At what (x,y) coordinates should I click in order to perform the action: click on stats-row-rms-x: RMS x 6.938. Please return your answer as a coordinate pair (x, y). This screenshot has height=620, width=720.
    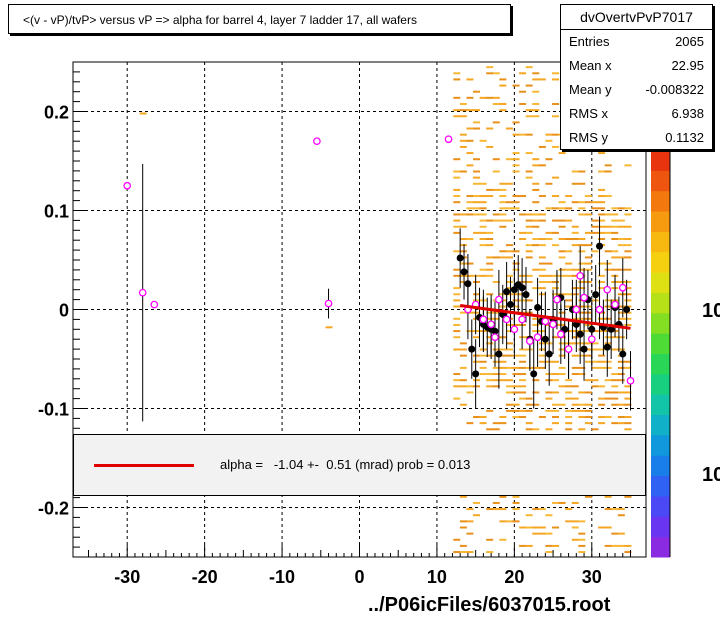
    Looking at the image, I should click on (636, 114).